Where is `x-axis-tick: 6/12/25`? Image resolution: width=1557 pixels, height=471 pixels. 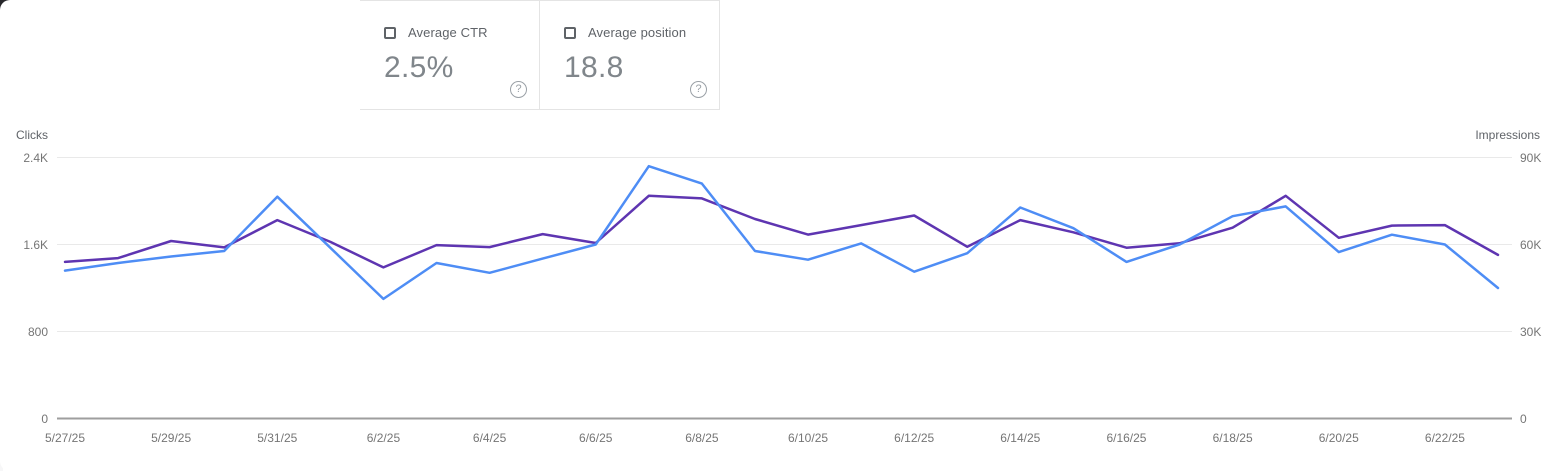
x-axis-tick: 6/12/25 is located at coordinates (914, 438).